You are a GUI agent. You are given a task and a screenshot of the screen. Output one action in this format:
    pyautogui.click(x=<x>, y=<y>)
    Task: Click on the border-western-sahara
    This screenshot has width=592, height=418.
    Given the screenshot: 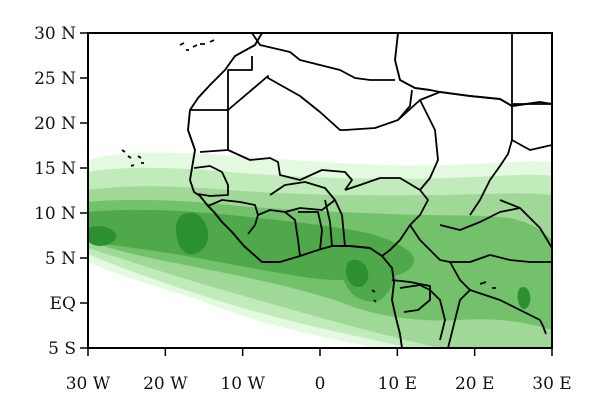 What is the action you would take?
    pyautogui.click(x=221, y=83)
    